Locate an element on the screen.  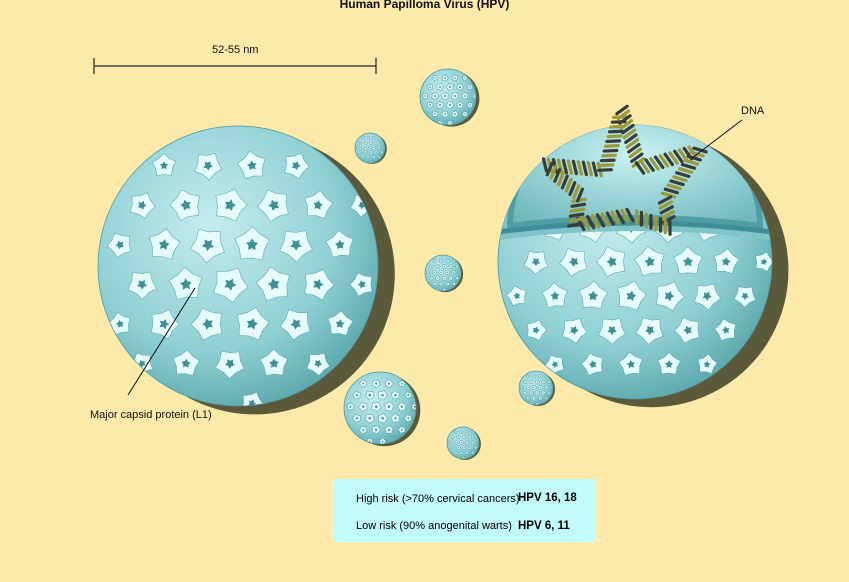
risk-types-high: HPV 16, 18 is located at coordinates (547, 498).